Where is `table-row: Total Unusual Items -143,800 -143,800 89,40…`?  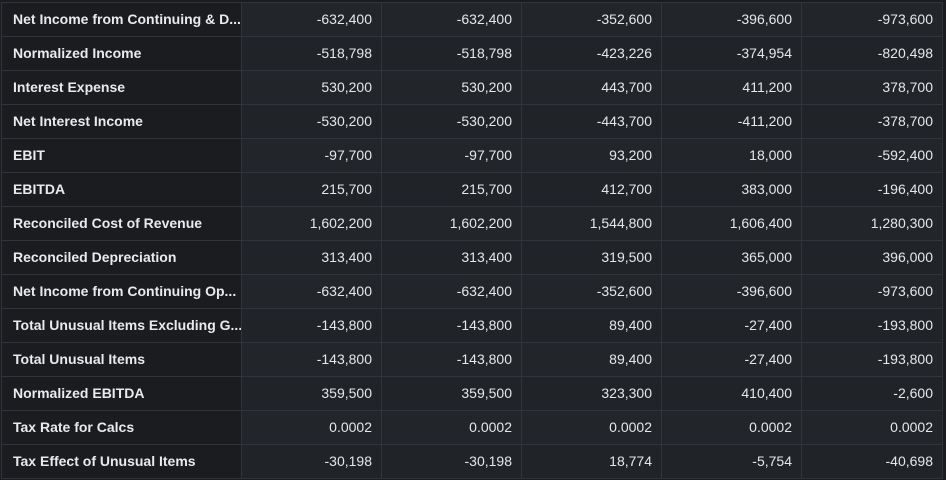
table-row: Total Unusual Items -143,800 -143,800 89,40… is located at coordinates (472, 360).